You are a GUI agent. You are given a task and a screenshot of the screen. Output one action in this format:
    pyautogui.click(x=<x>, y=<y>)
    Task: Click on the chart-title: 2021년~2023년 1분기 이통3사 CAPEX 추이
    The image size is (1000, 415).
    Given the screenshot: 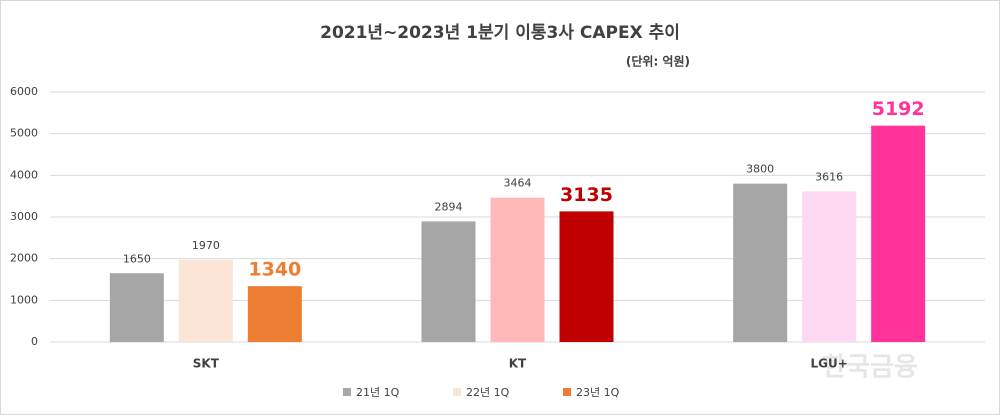 What is the action you would take?
    pyautogui.click(x=500, y=33)
    